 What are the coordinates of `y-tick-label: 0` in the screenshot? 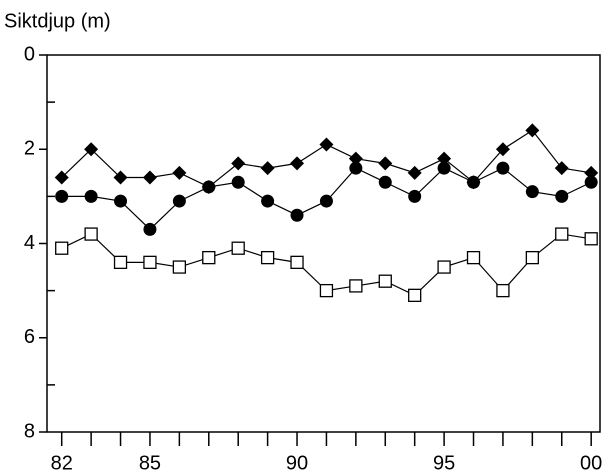 It's located at (29, 54).